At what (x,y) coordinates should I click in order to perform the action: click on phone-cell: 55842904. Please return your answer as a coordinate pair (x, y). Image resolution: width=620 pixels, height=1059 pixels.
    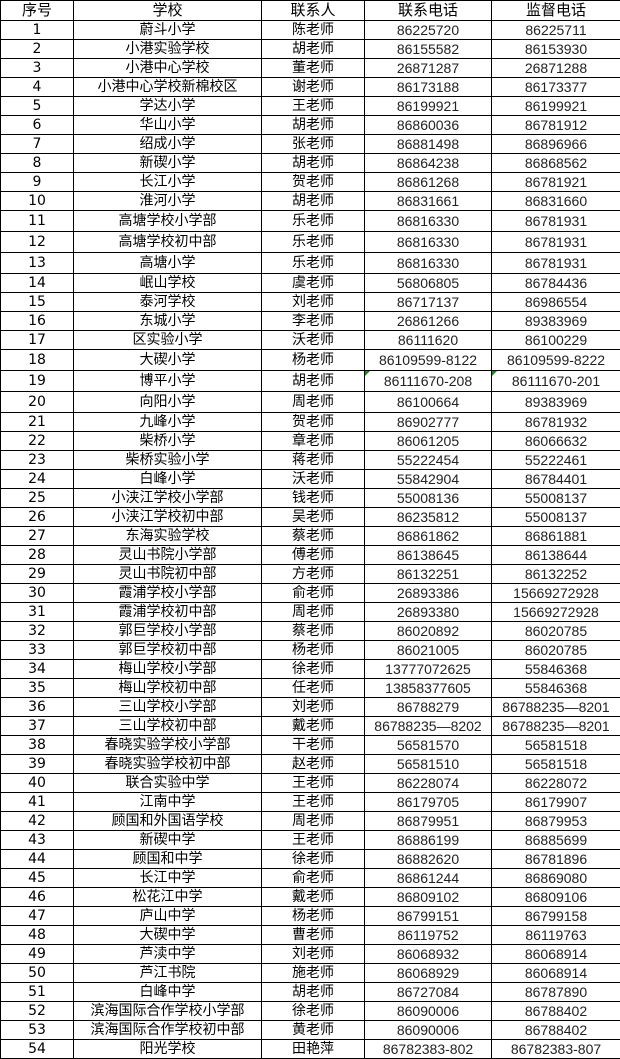
    Looking at the image, I should click on (428, 479).